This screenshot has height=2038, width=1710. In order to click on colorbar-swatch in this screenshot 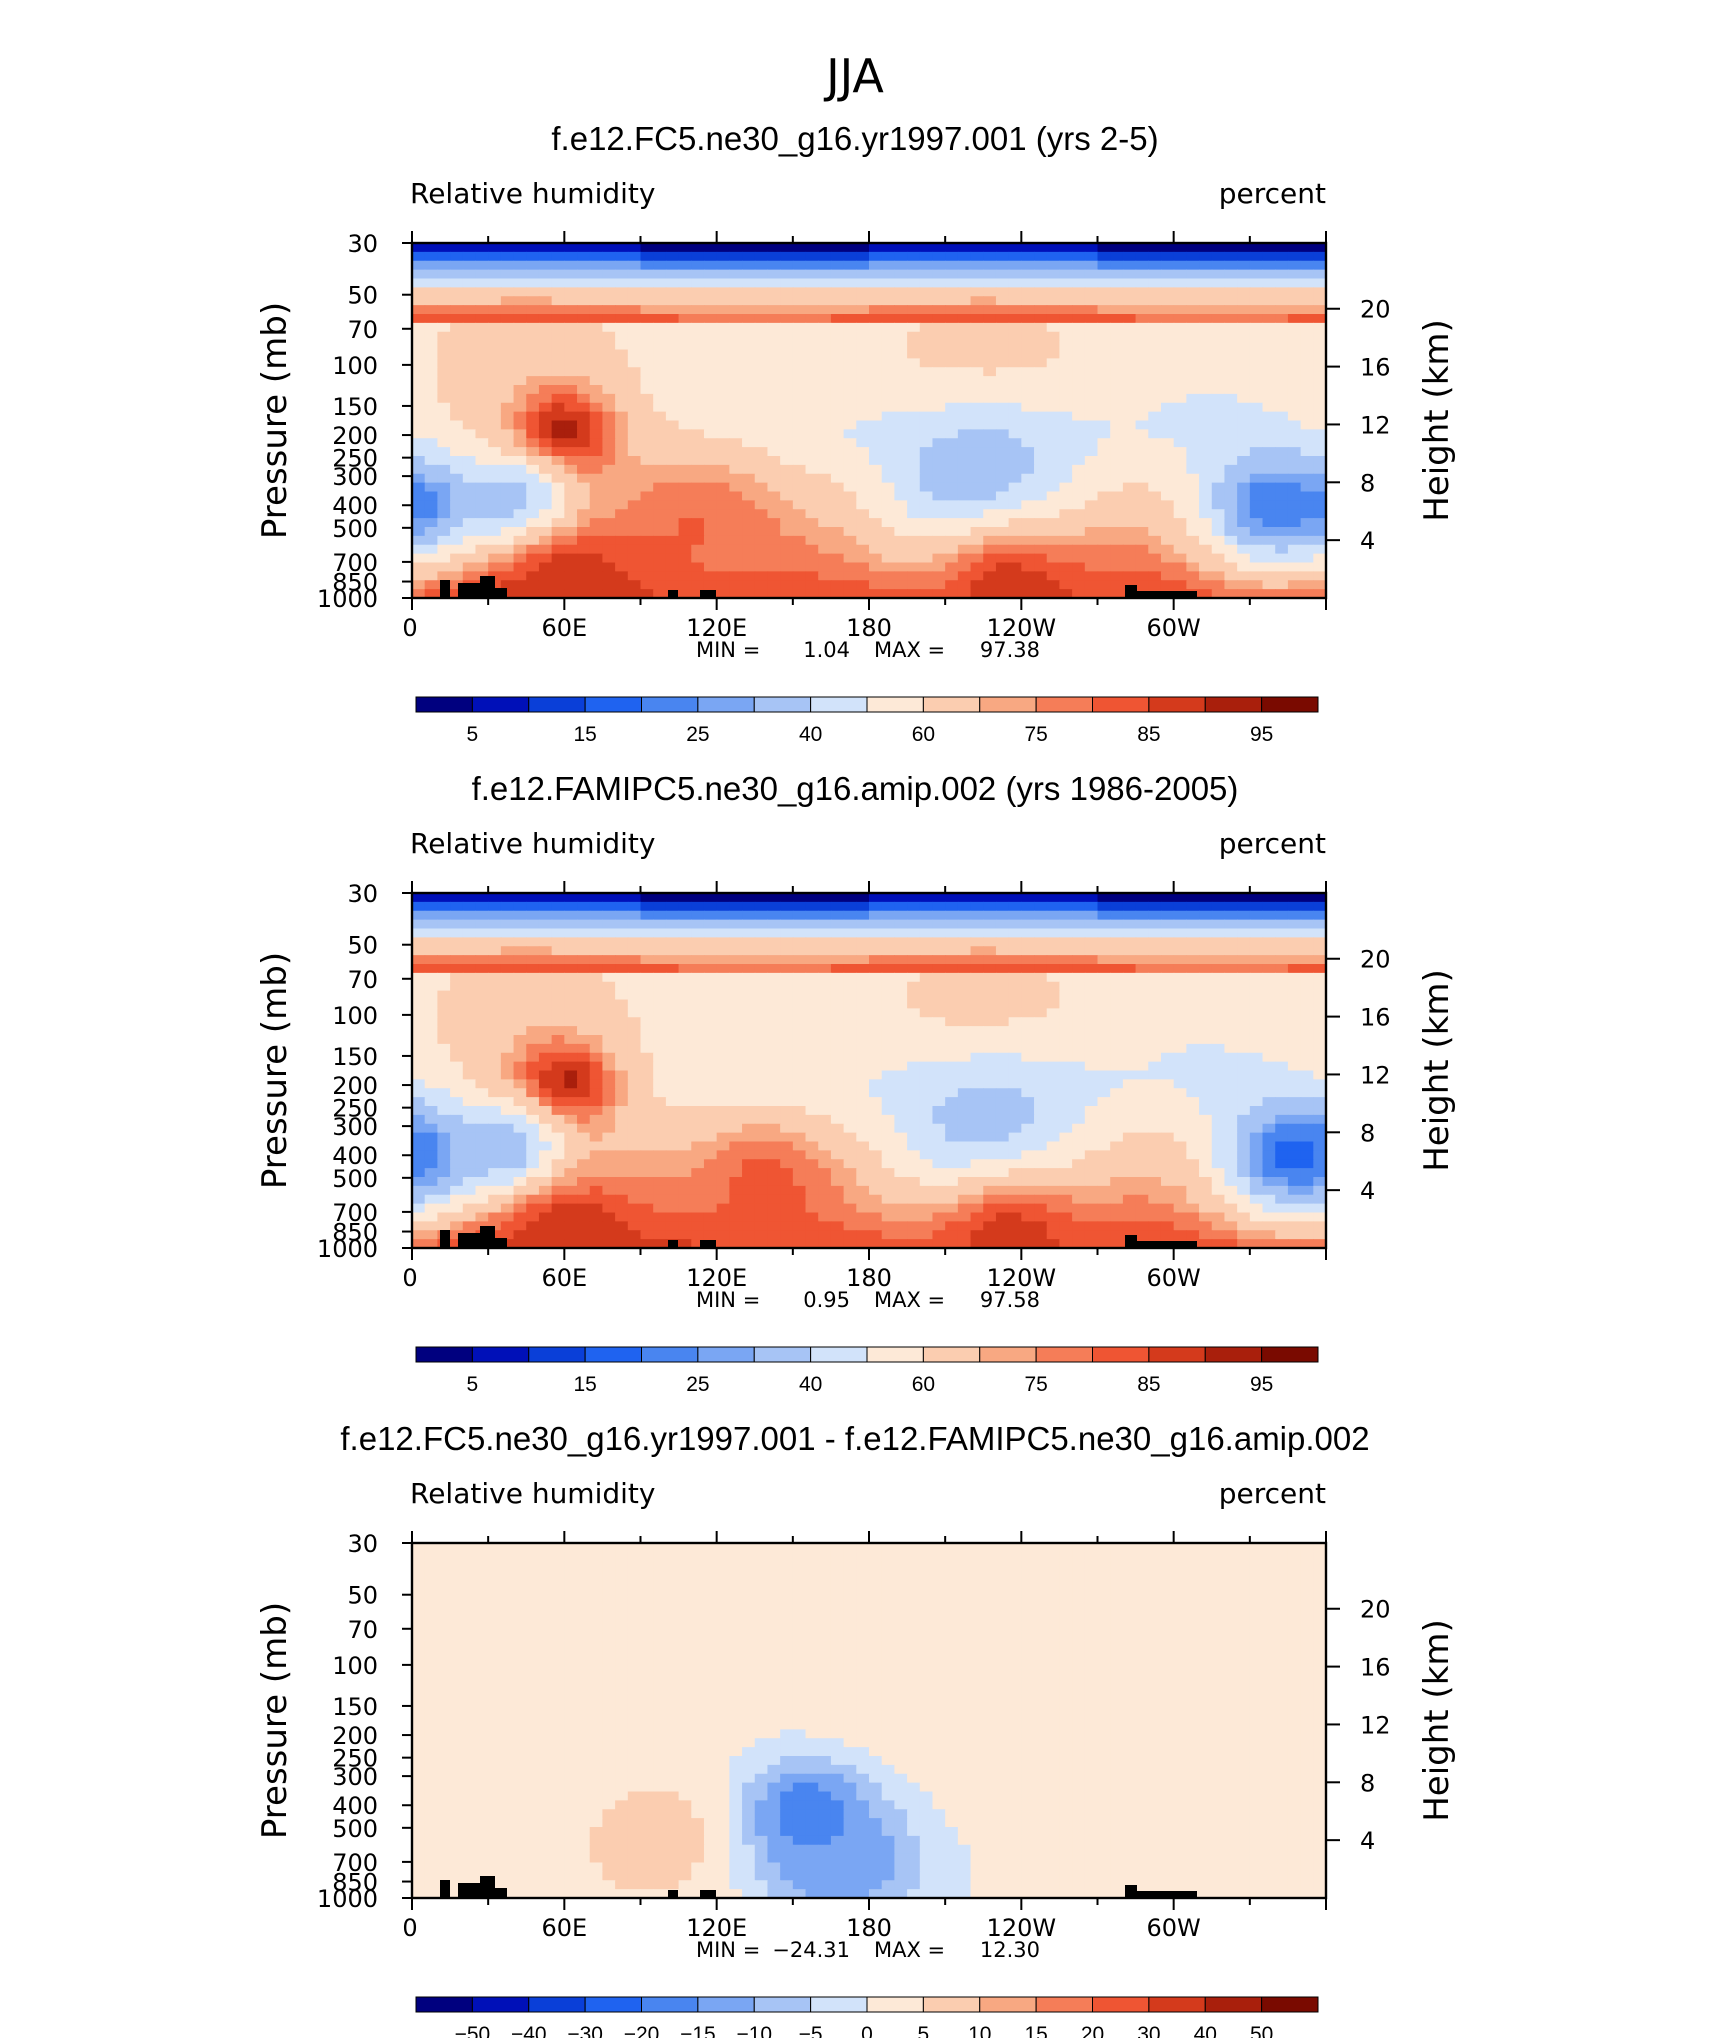, I will do `click(557, 704)`.